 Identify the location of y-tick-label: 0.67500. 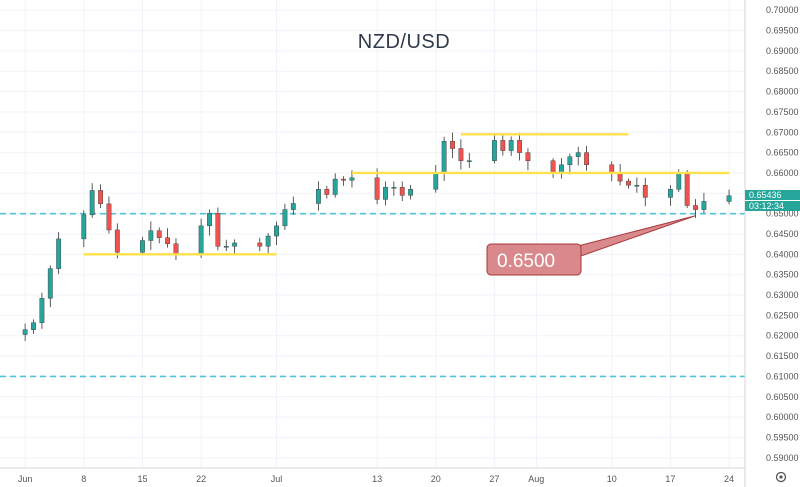
(782, 112).